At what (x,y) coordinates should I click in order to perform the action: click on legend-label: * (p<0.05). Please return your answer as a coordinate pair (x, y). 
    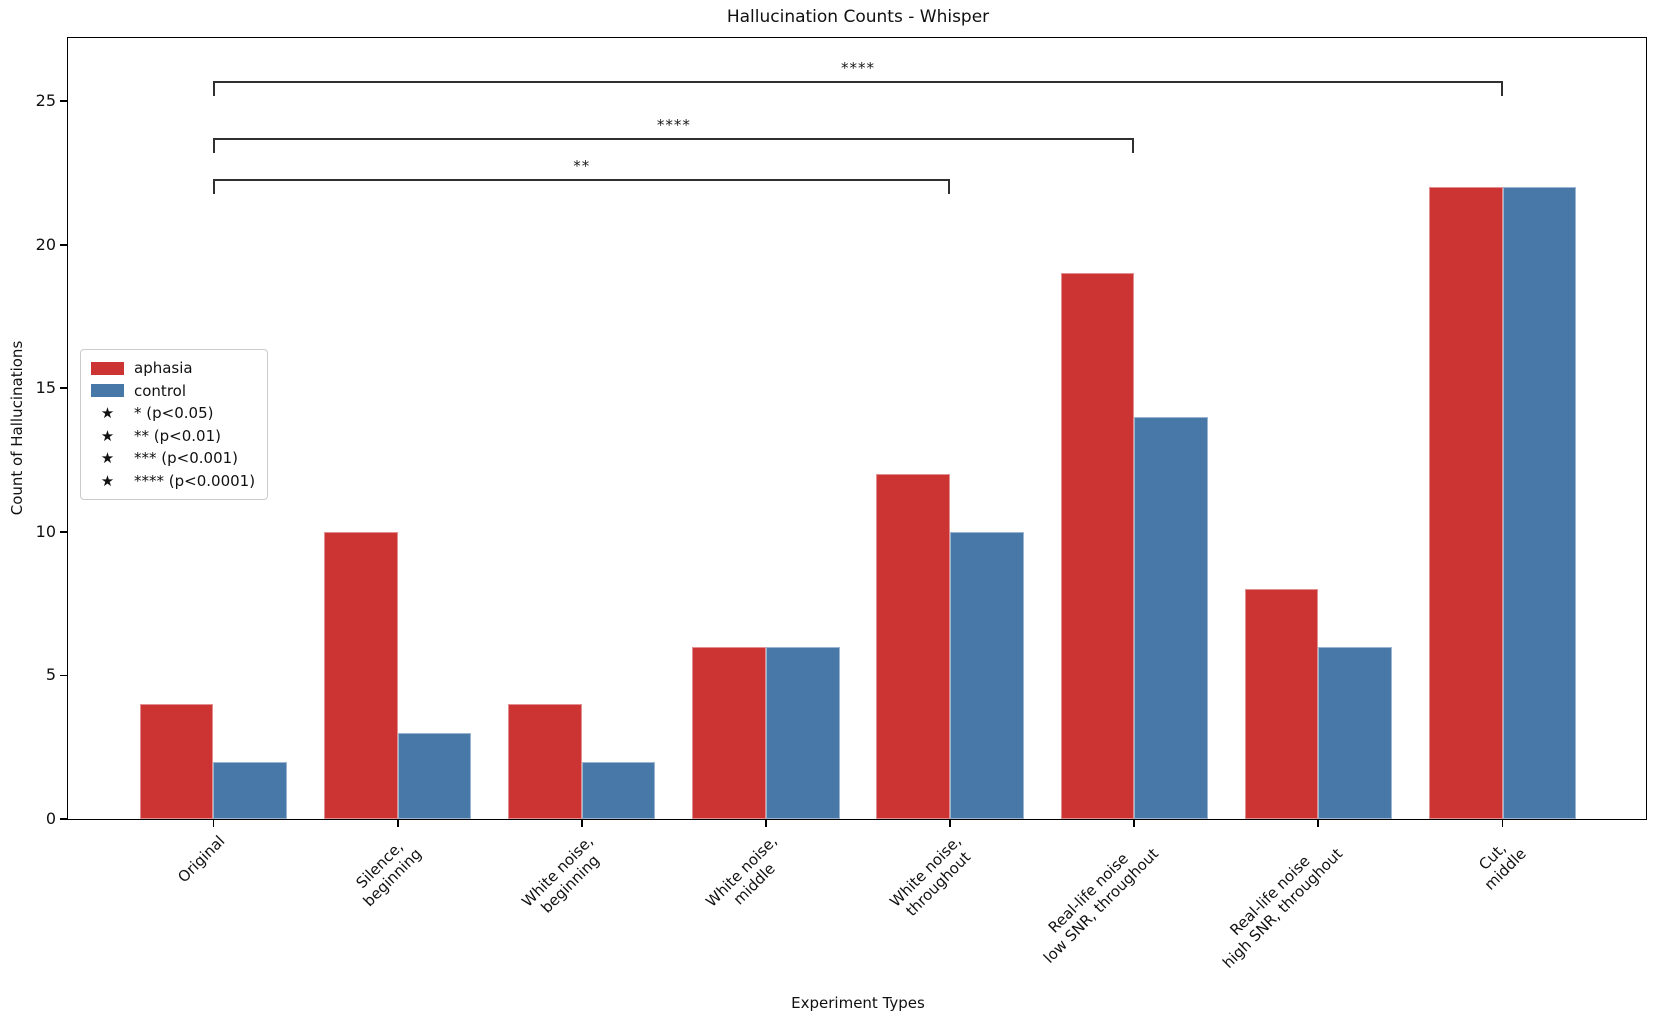
    Looking at the image, I should click on (174, 413).